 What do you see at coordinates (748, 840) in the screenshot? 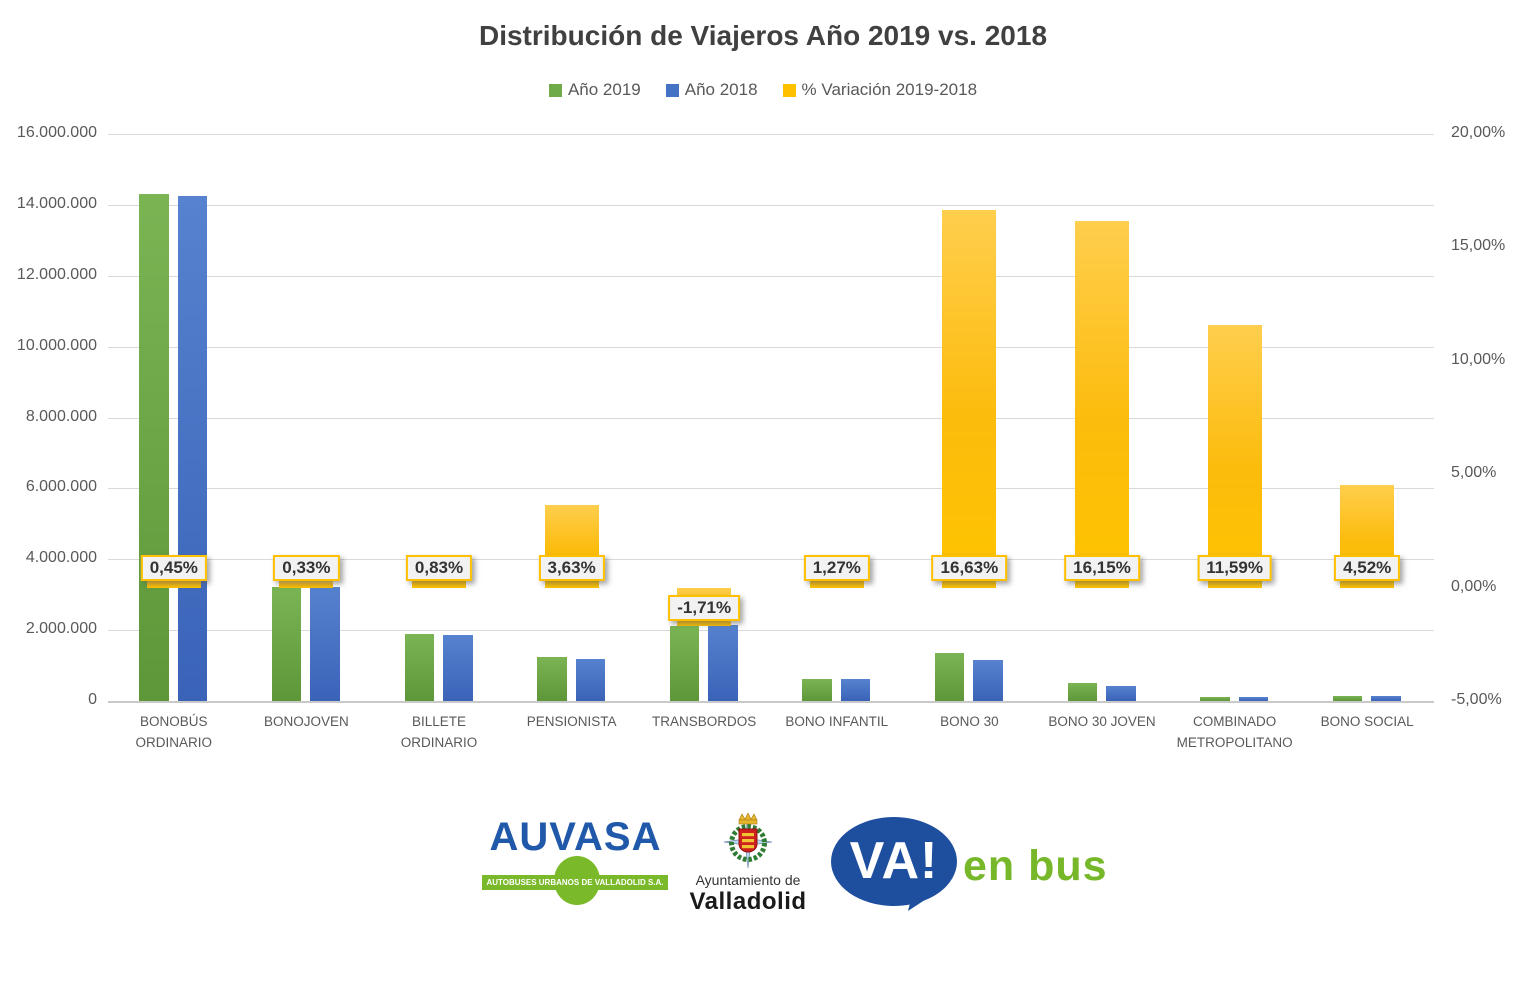
I see `valladolid-crest-icon` at bounding box center [748, 840].